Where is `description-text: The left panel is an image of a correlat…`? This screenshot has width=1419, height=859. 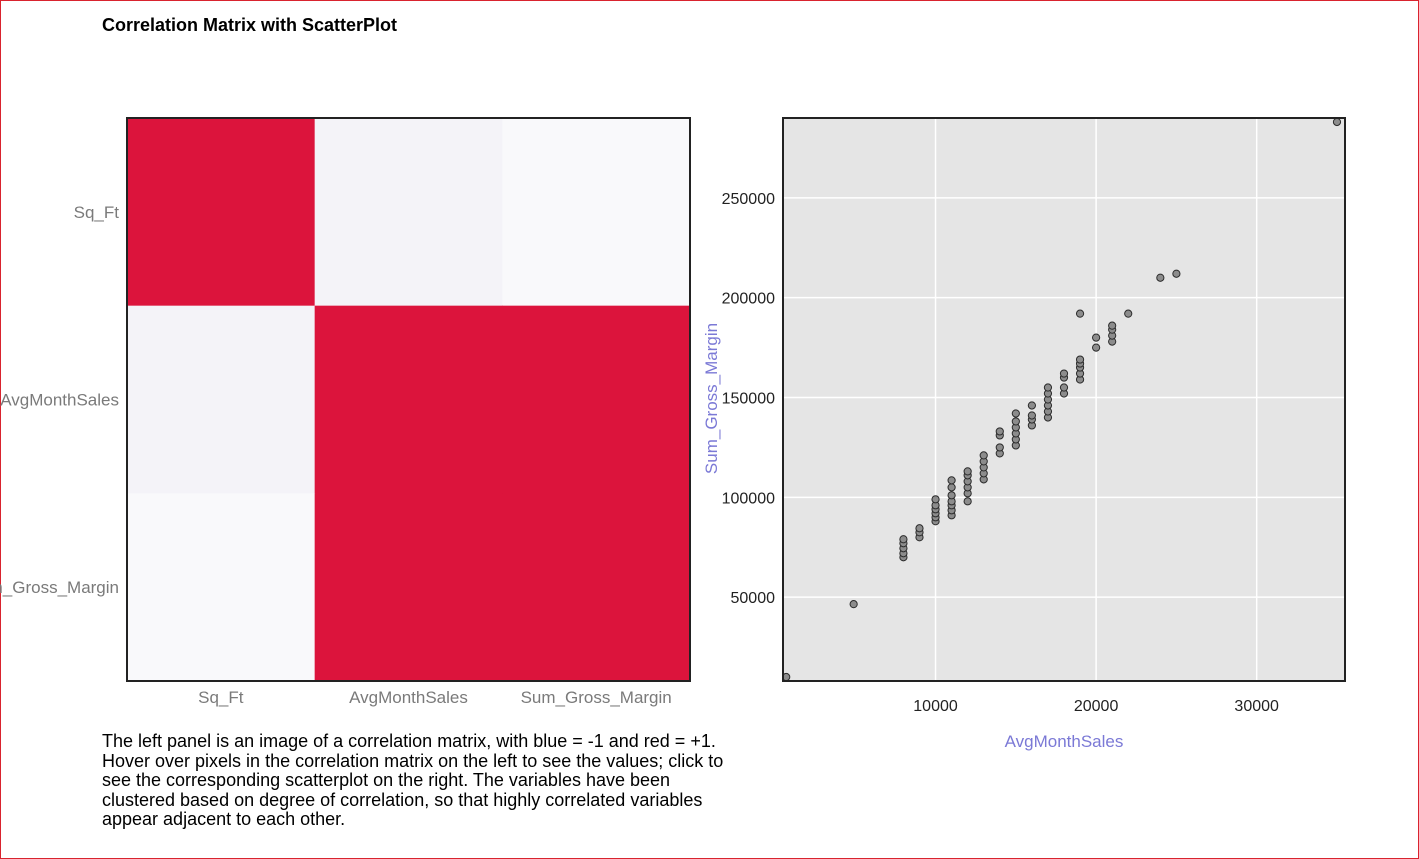 description-text: The left panel is an image of a correlat… is located at coordinates (413, 780).